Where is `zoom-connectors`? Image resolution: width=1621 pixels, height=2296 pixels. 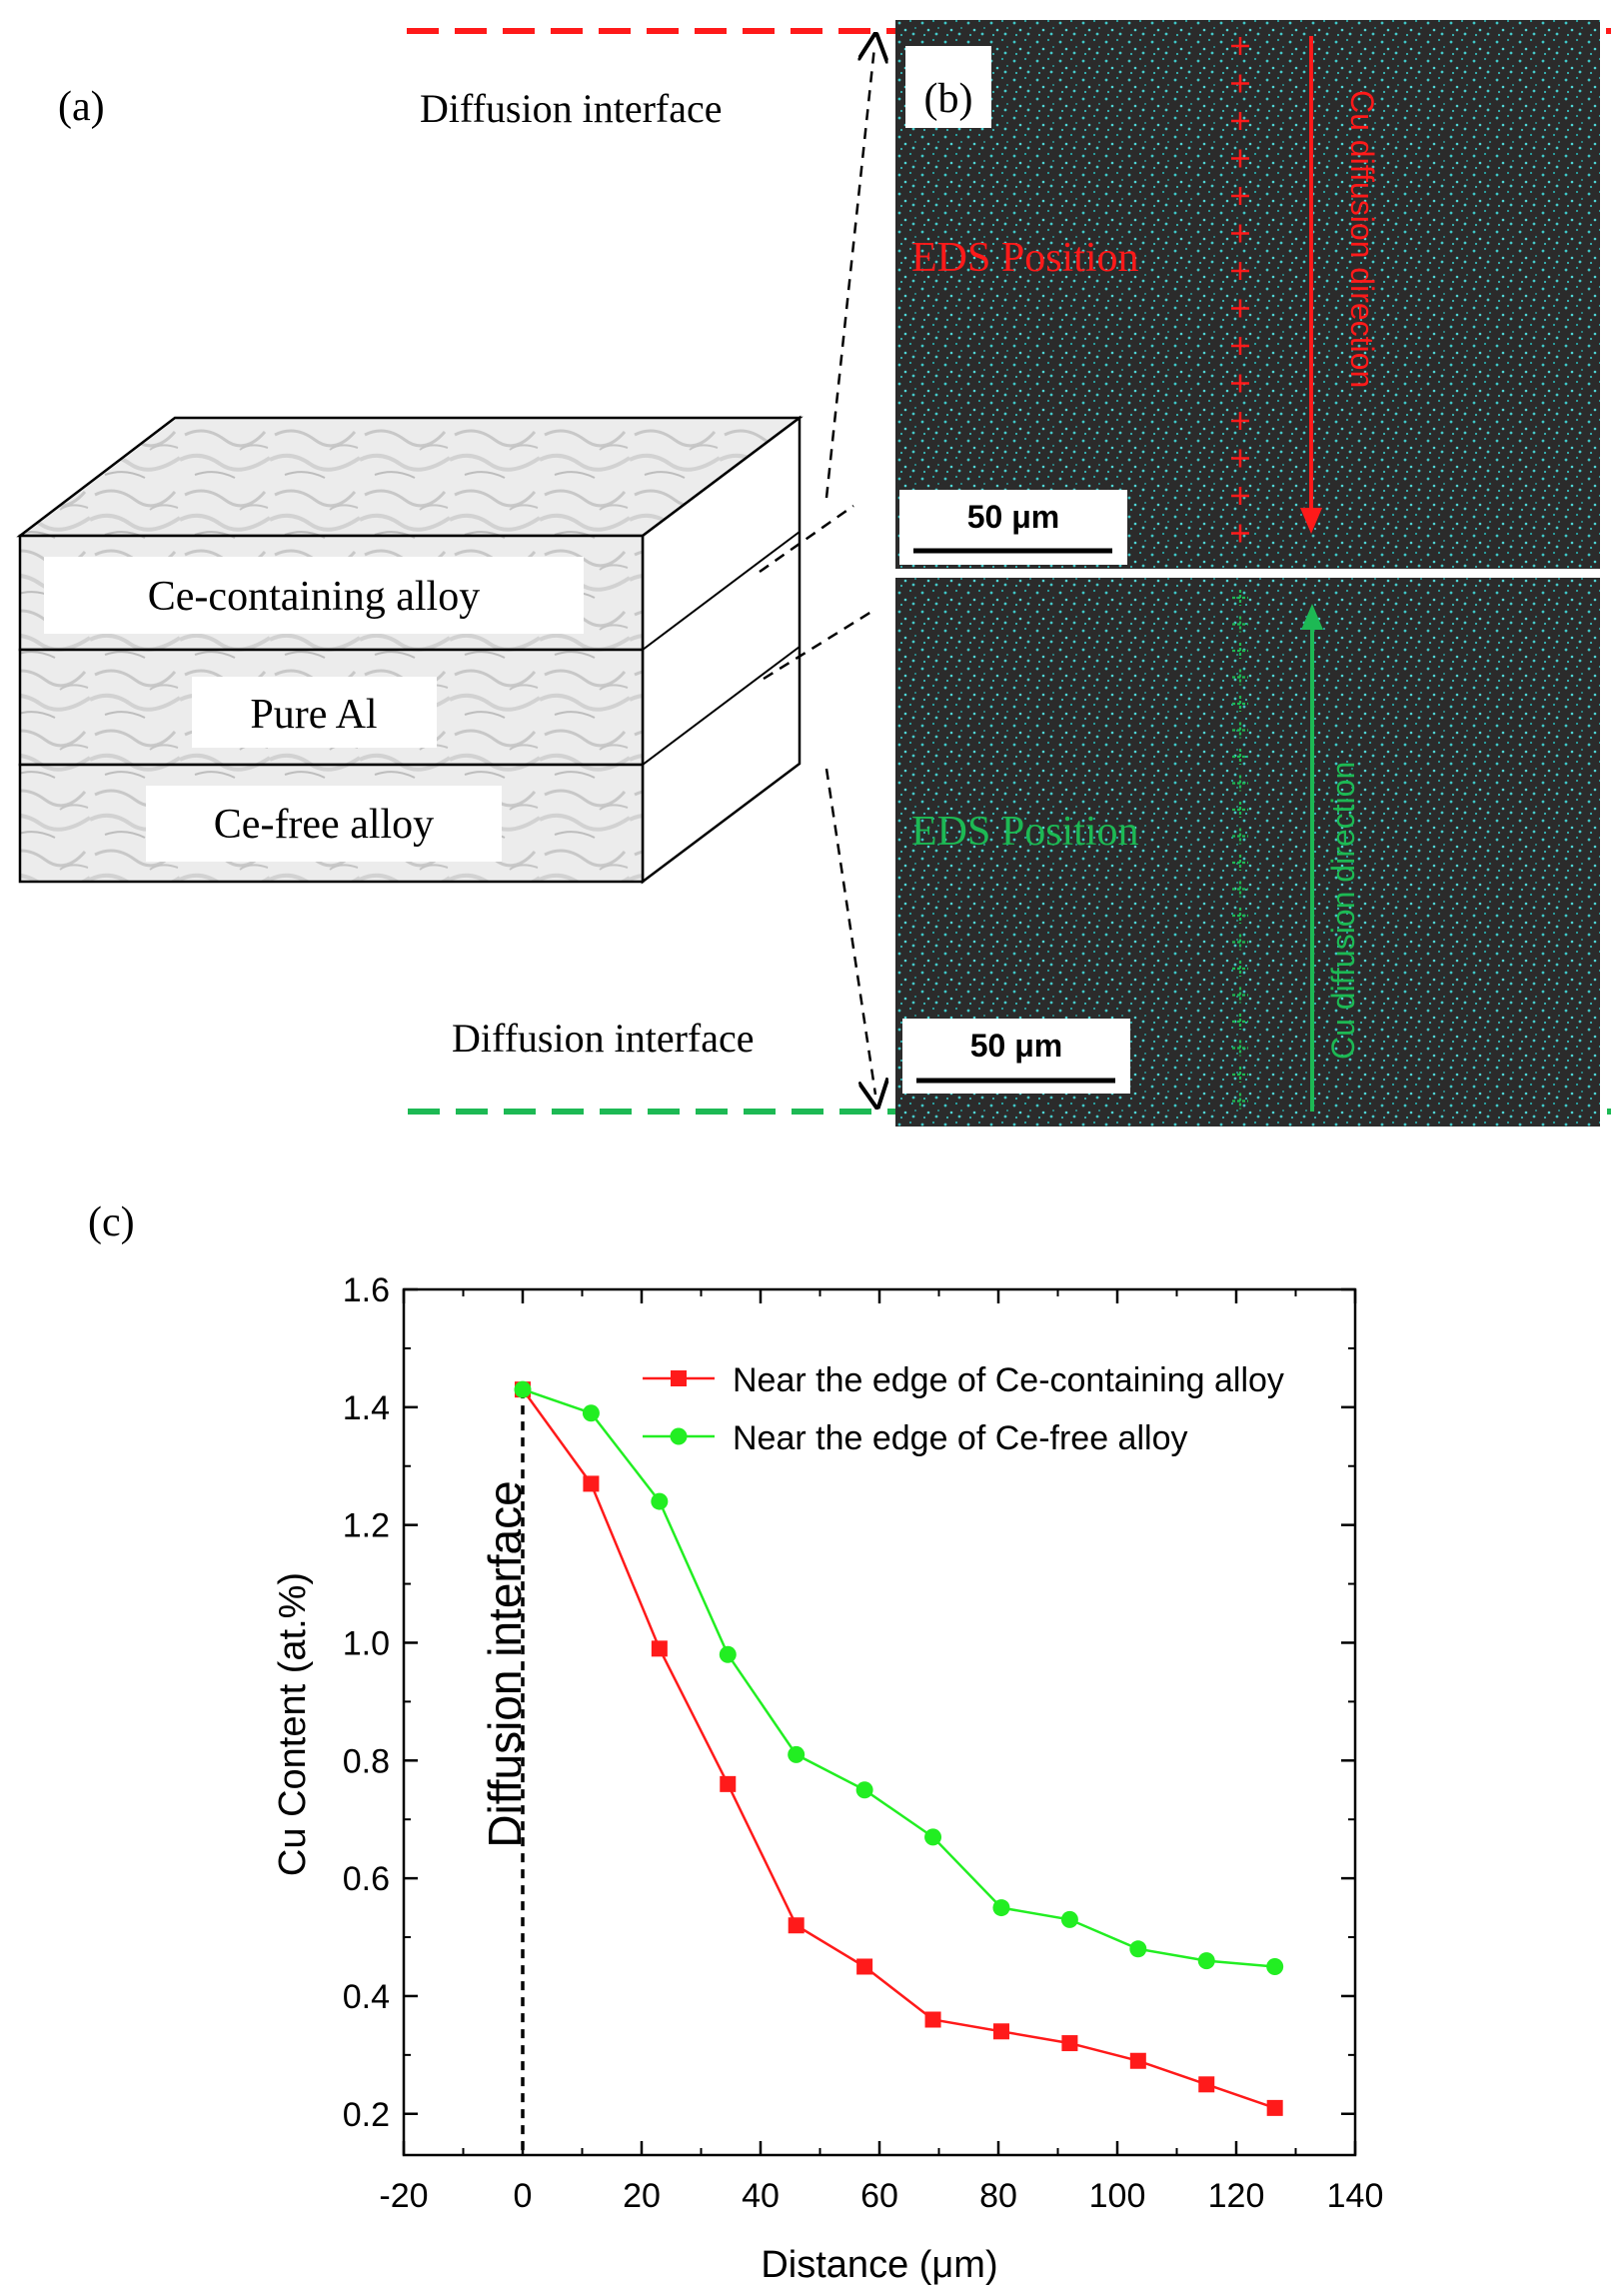
zoom-connectors is located at coordinates (817, 571).